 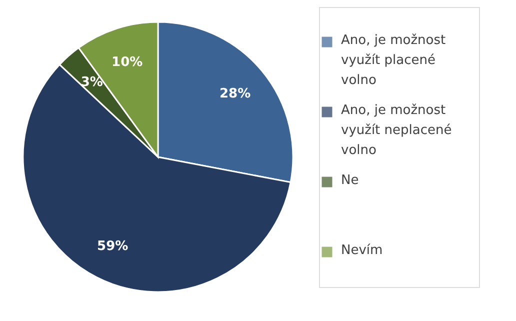 What do you see at coordinates (127, 62) in the screenshot?
I see `data-label: 10%` at bounding box center [127, 62].